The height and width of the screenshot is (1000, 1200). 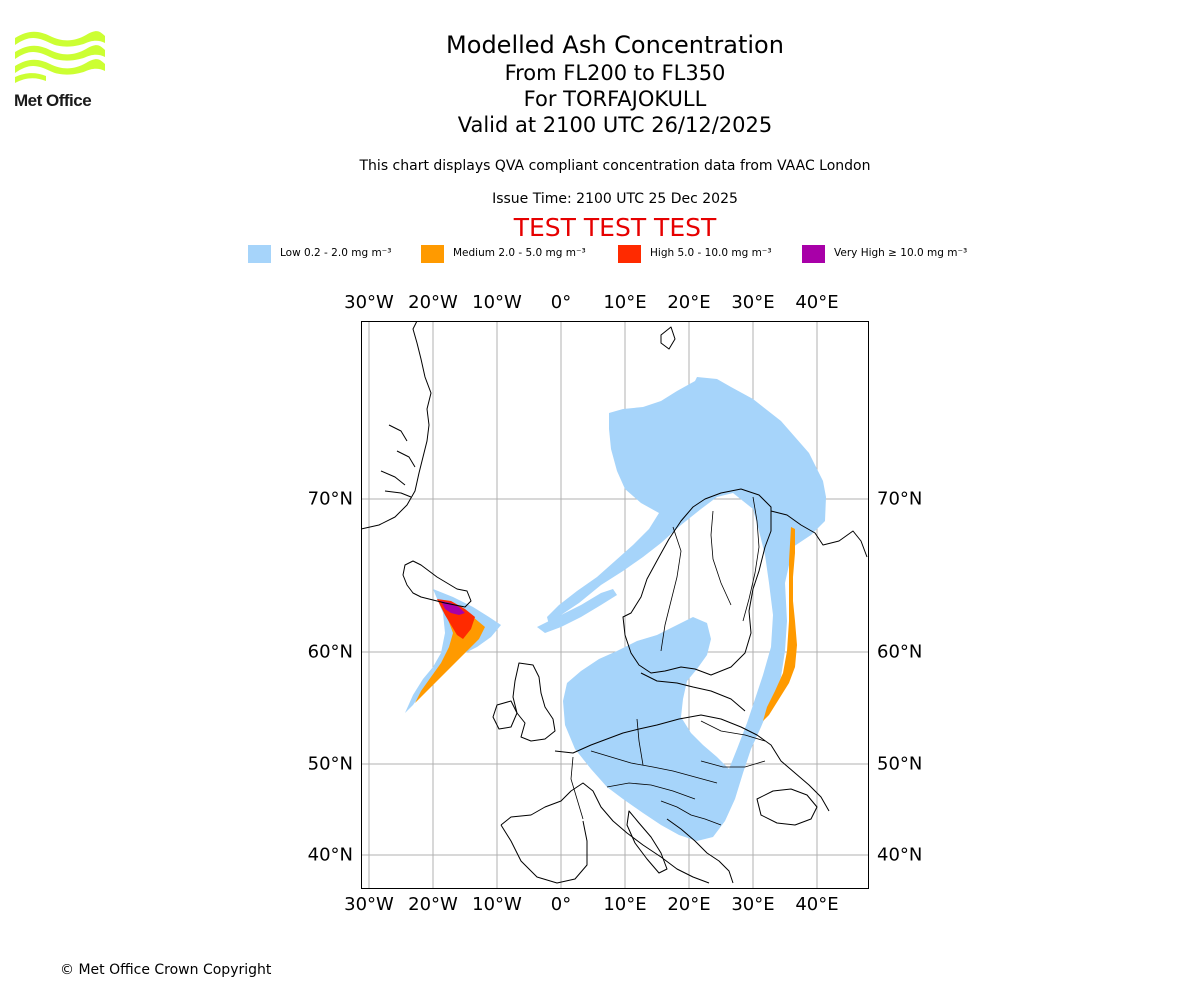 What do you see at coordinates (615, 125) in the screenshot?
I see `valid-time: Valid at 2100 UTC 26/12/2025` at bounding box center [615, 125].